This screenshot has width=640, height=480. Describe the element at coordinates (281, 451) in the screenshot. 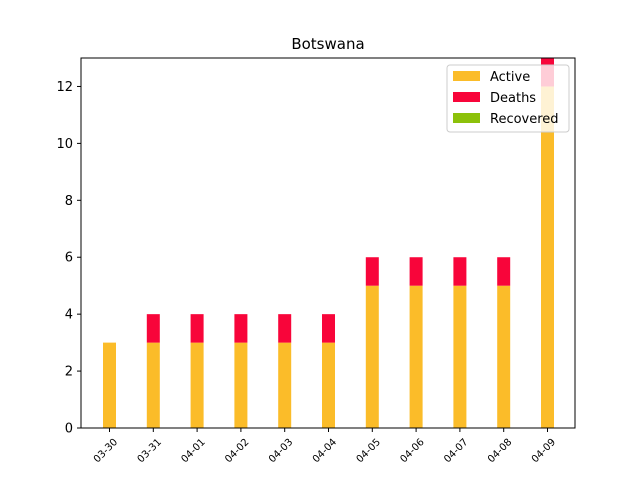

I see `x-tick-label: 04-03` at that location.